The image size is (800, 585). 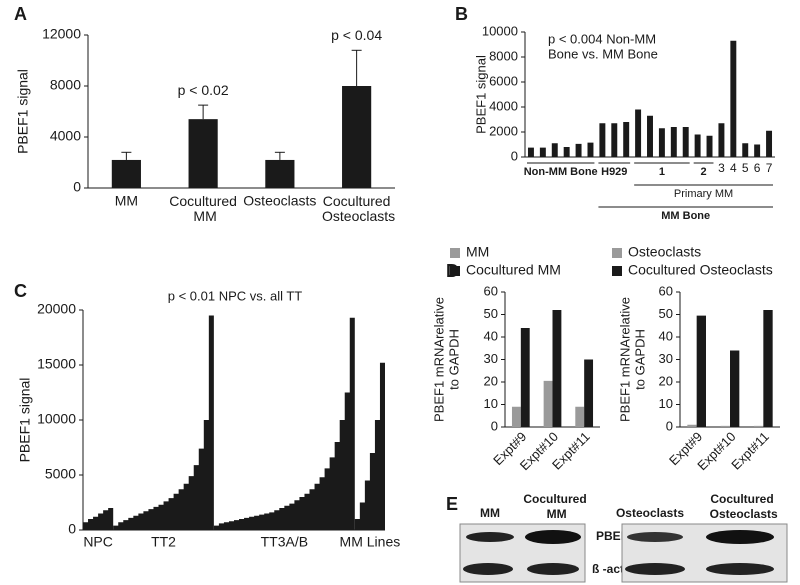 What do you see at coordinates (279, 201) in the screenshot?
I see `x-tick-label: Osteoclasts` at bounding box center [279, 201].